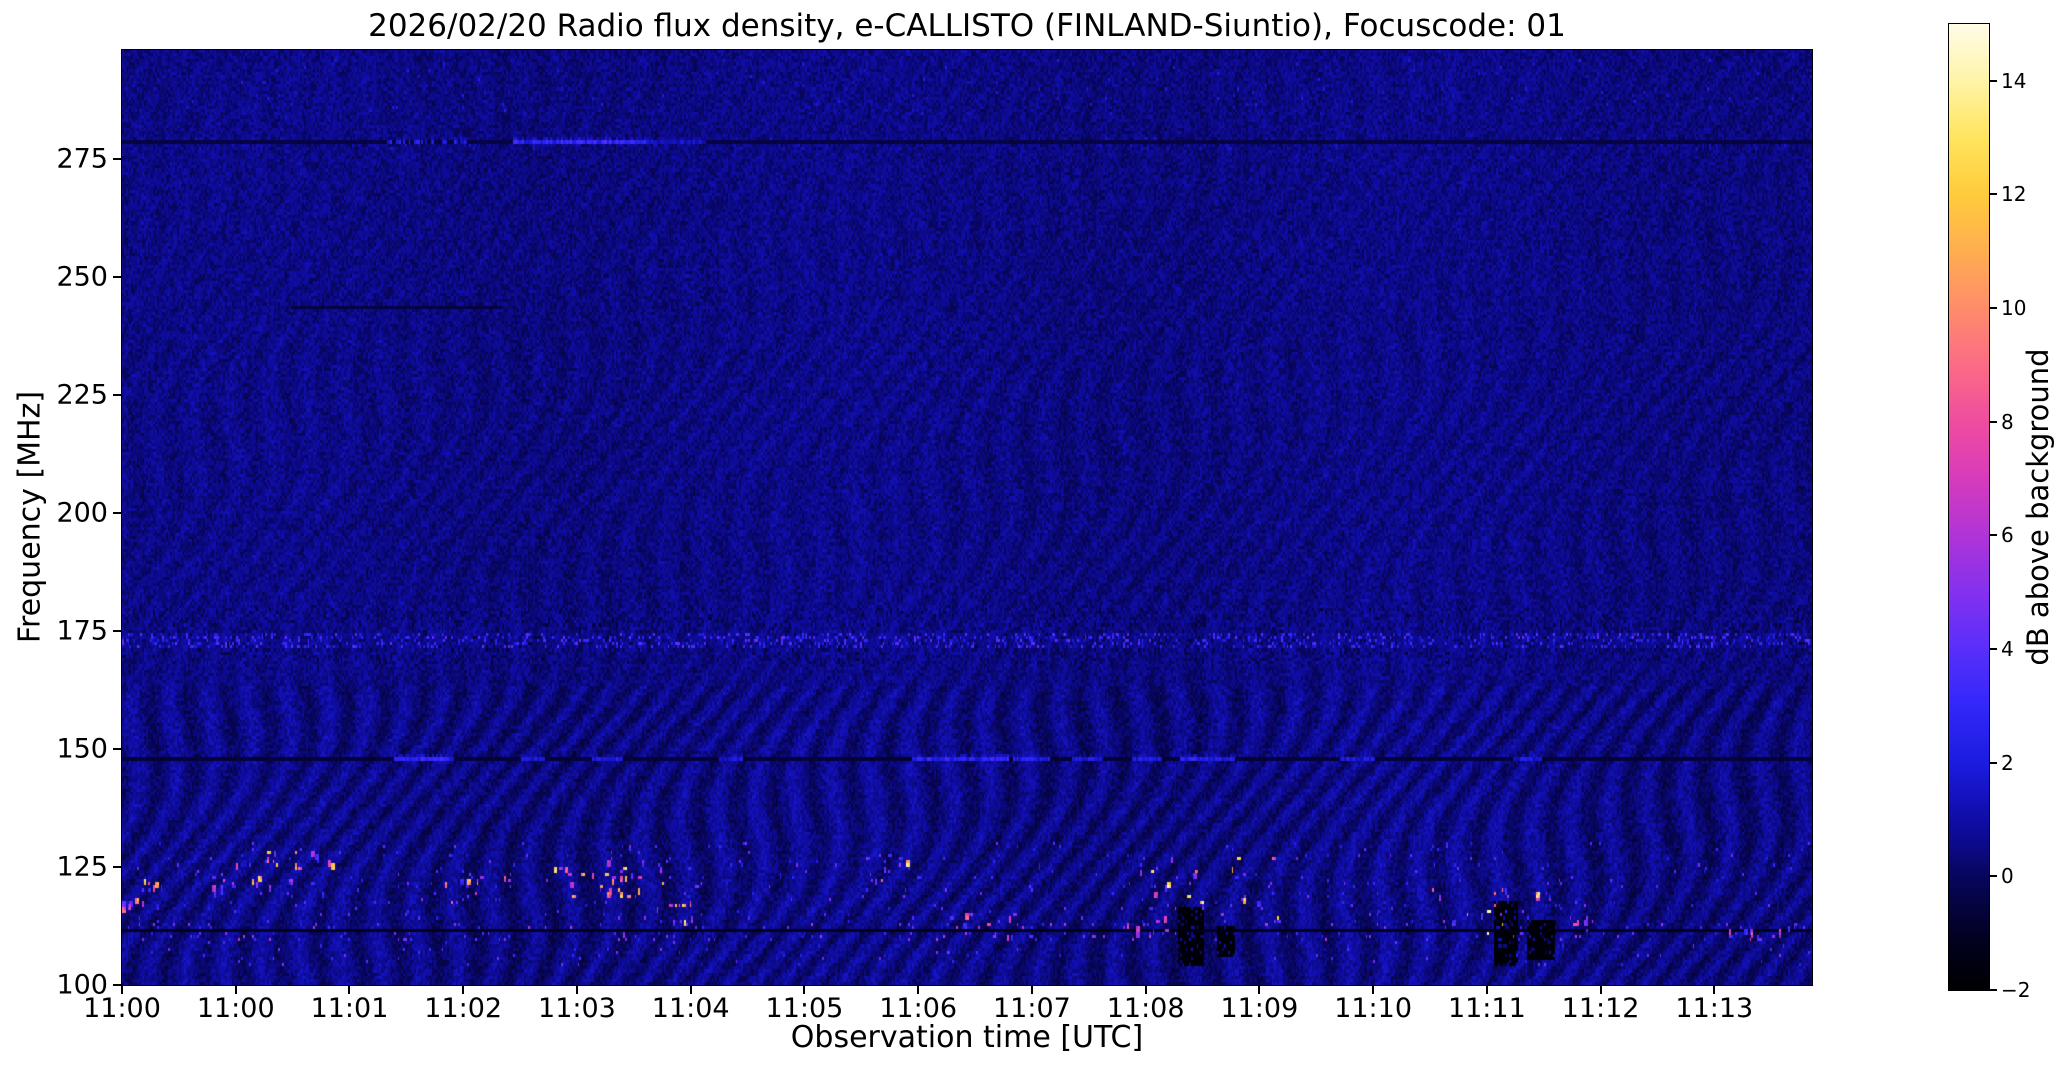 The height and width of the screenshot is (1067, 2066). I want to click on colorbar-tick-label: 8, so click(2007, 421).